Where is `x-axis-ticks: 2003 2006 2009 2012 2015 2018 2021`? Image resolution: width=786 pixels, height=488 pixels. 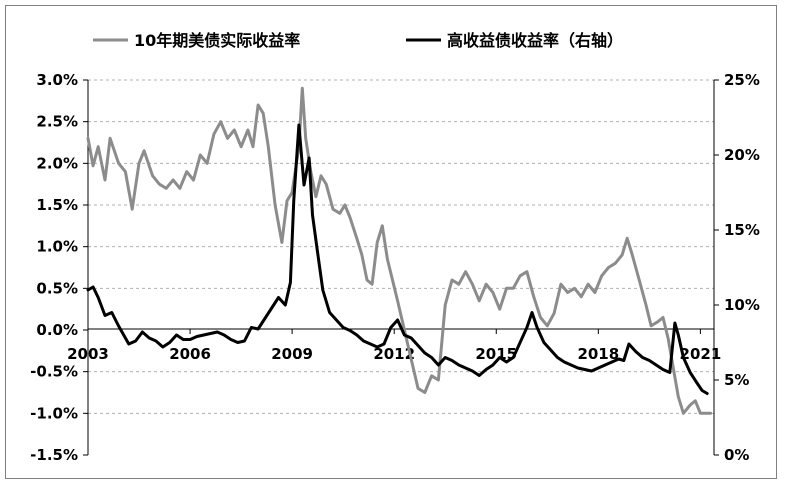 x-axis-ticks: 2003 2006 2009 2012 2015 2018 2021 is located at coordinates (394, 346).